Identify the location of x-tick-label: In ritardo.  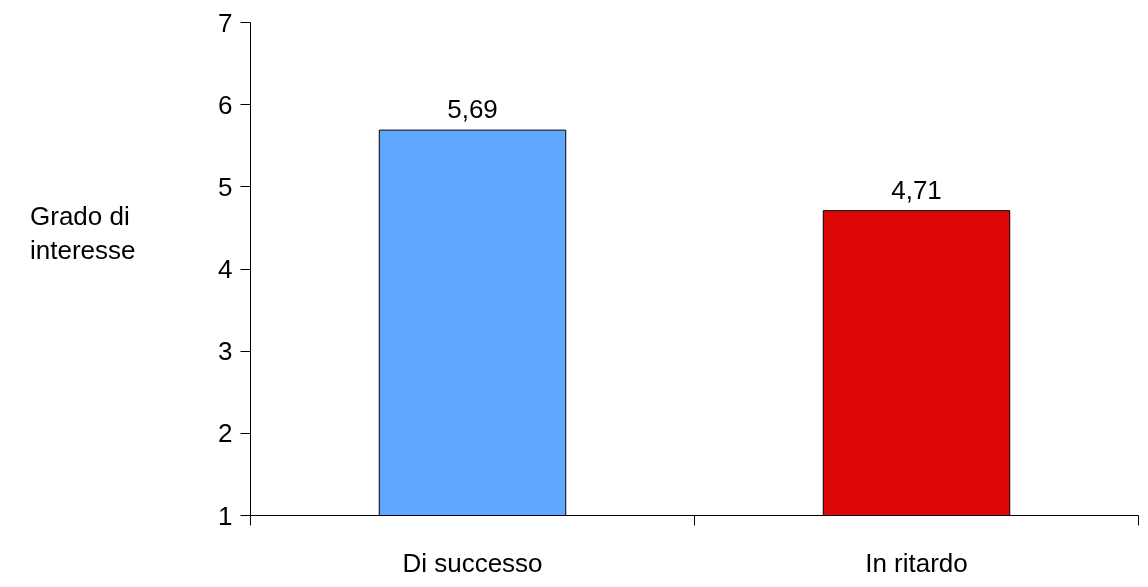
(916, 562).